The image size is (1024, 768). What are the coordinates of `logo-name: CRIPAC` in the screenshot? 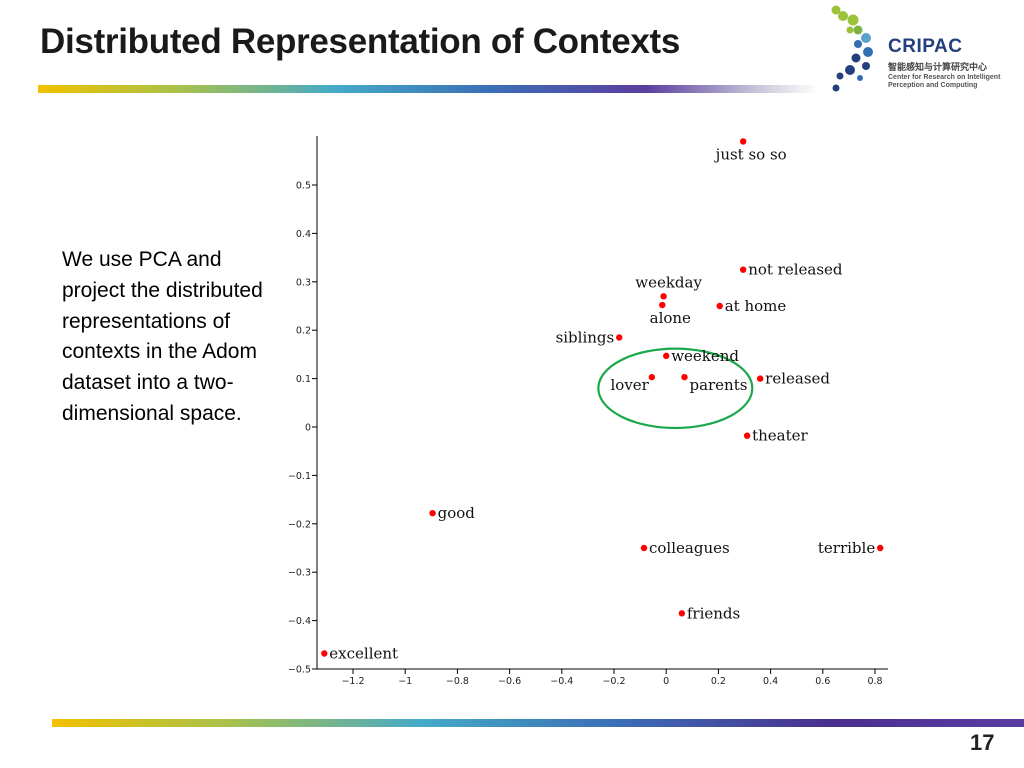 It's located at (925, 46).